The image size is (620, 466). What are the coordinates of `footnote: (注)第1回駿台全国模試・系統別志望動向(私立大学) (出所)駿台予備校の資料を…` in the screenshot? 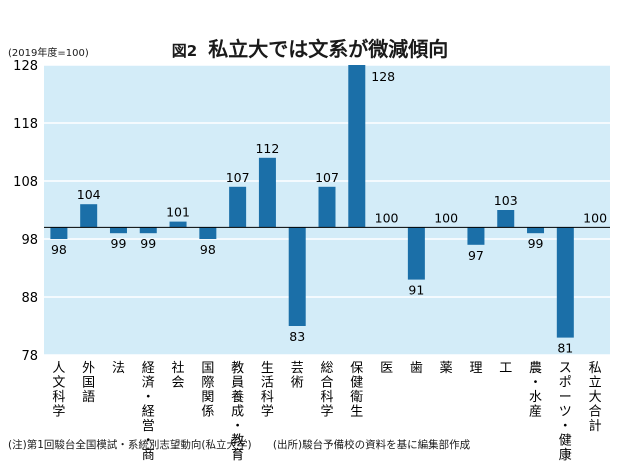 It's located at (239, 444).